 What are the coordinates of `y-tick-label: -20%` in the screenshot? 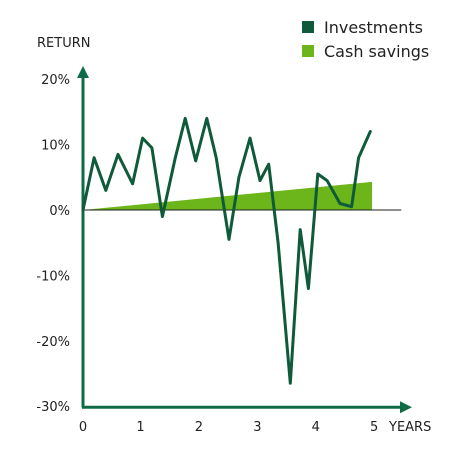 It's located at (53, 342).